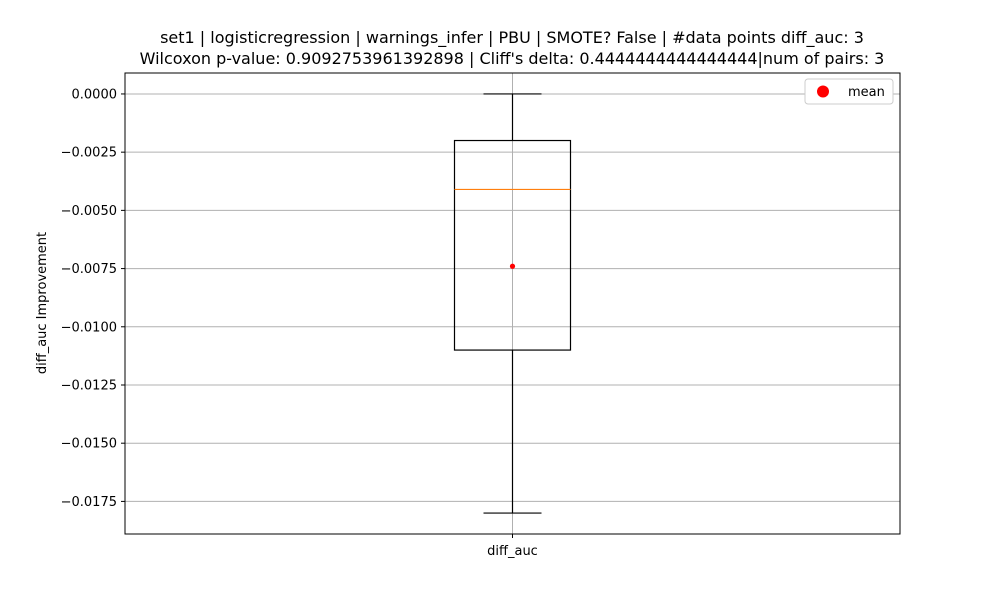 The height and width of the screenshot is (600, 1000). I want to click on legend: mean, so click(849, 91).